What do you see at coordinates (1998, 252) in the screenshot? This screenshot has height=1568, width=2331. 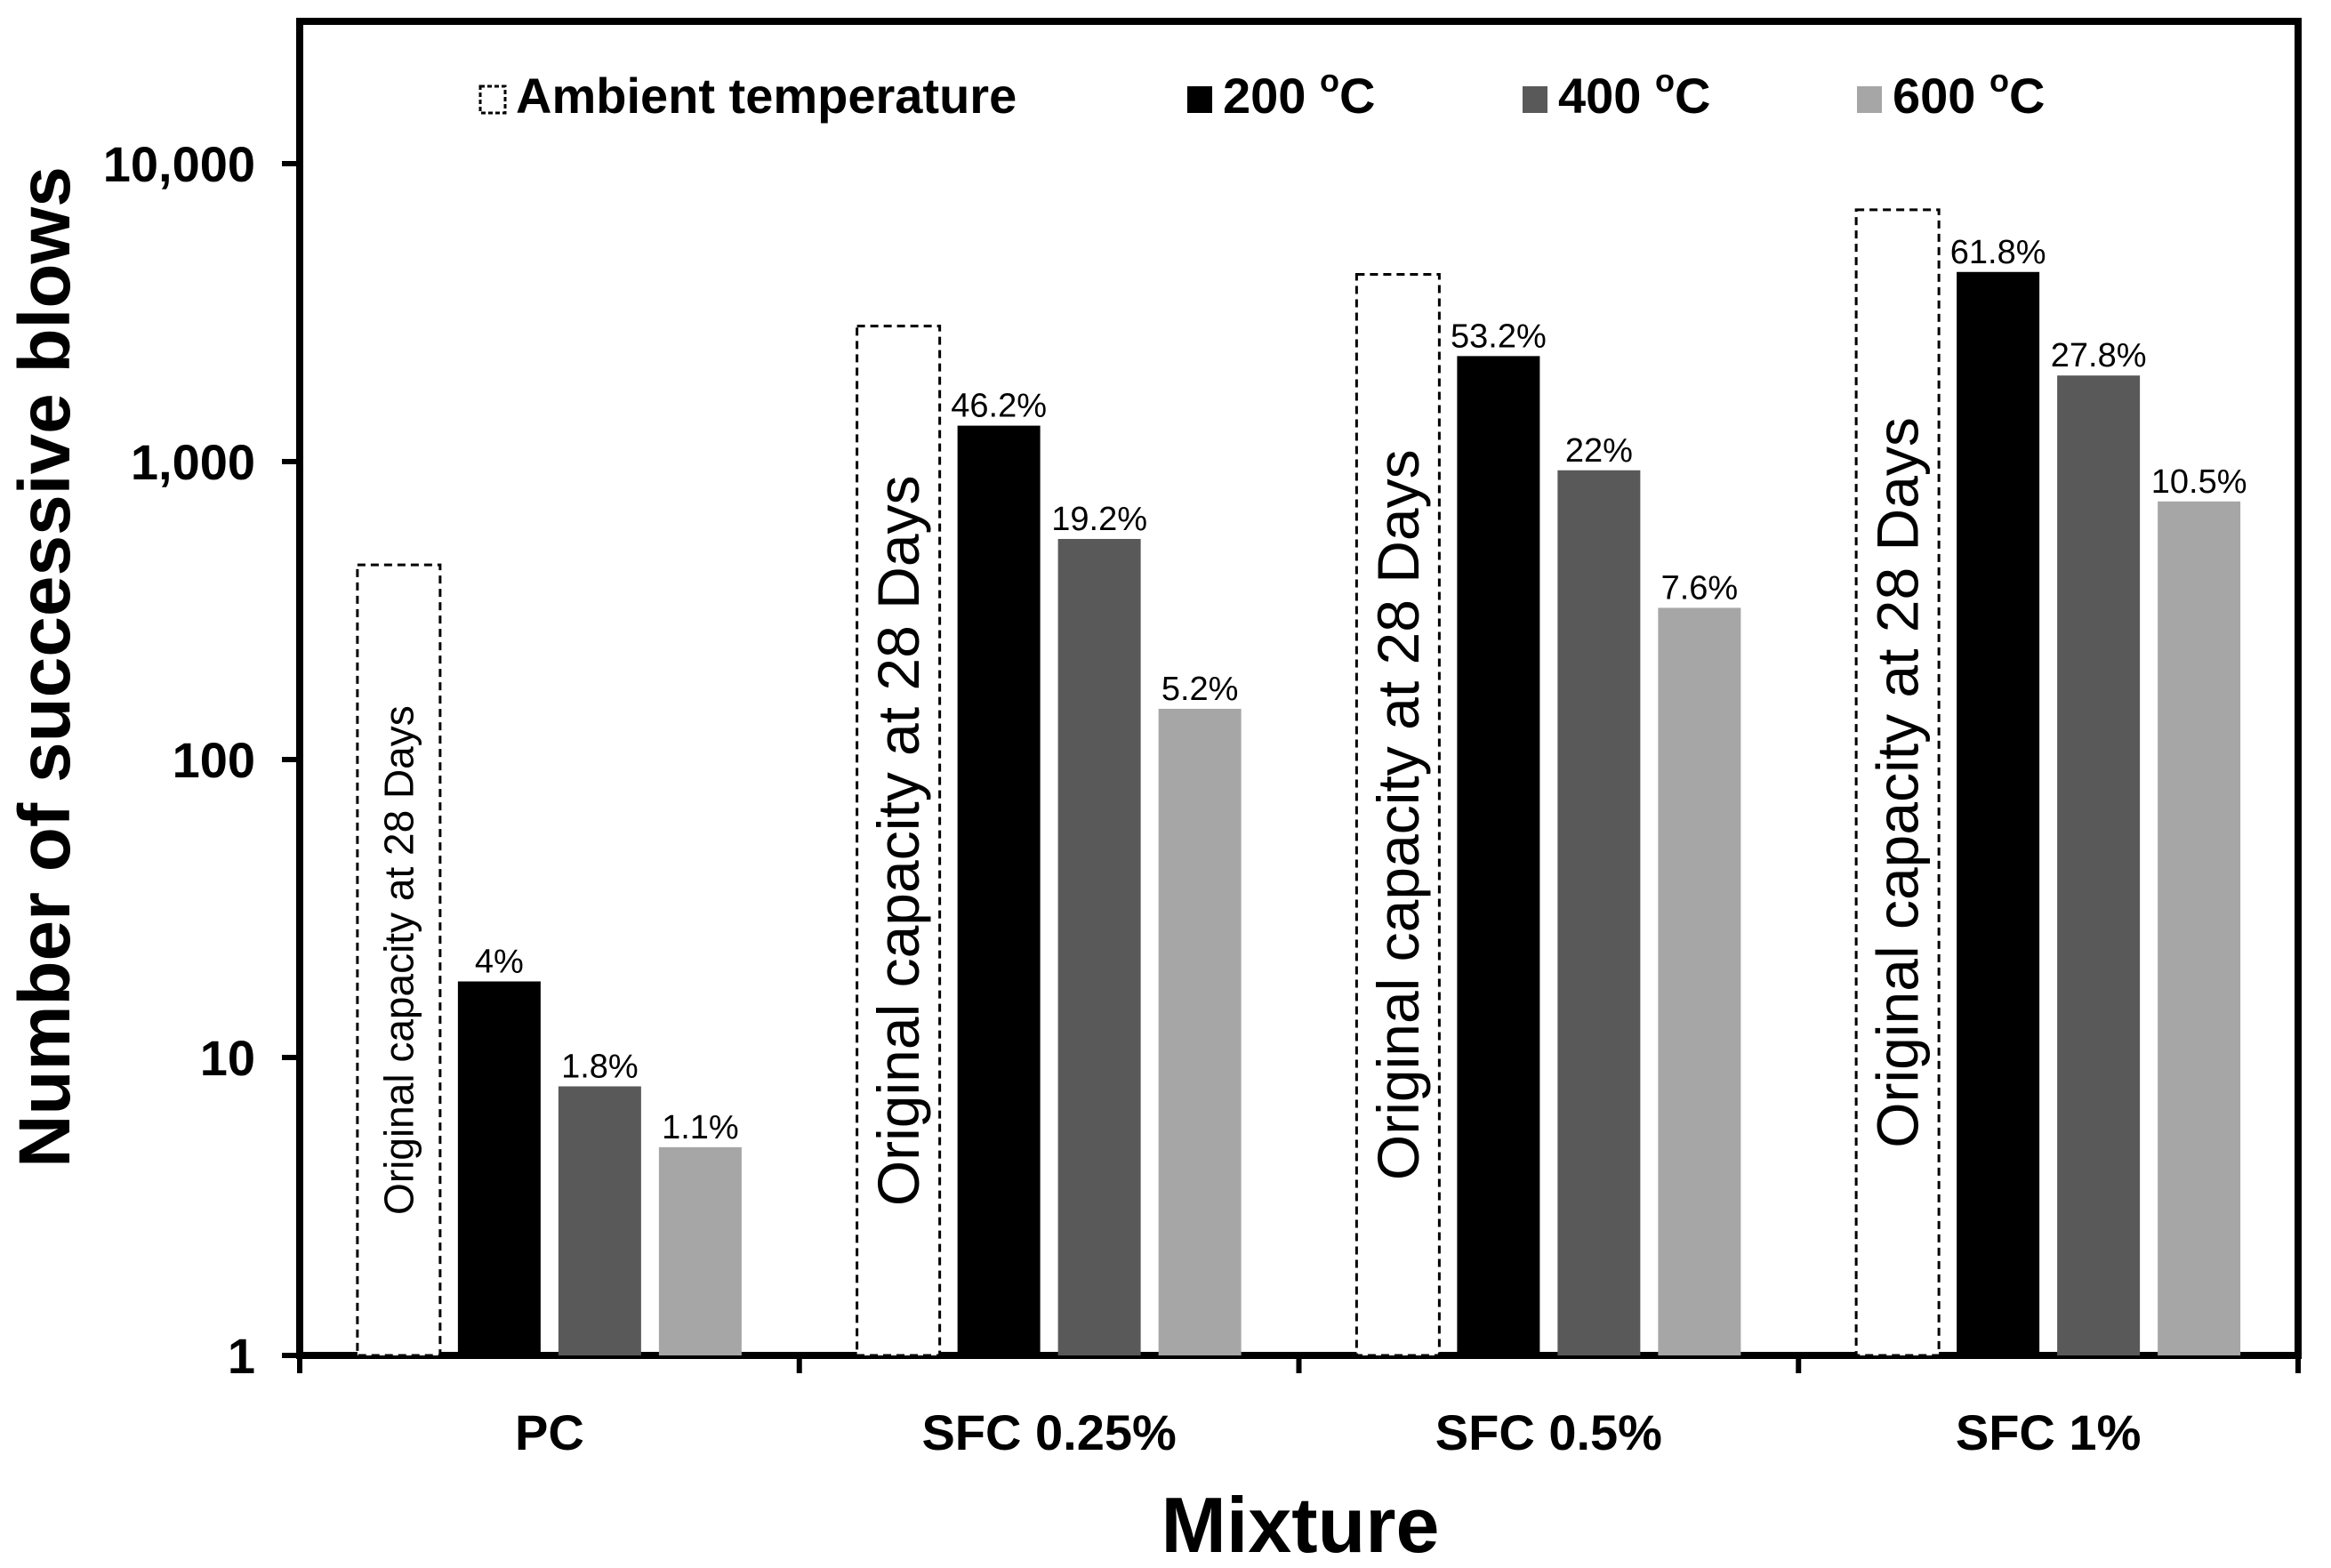 I see `data-label: 61.8%` at bounding box center [1998, 252].